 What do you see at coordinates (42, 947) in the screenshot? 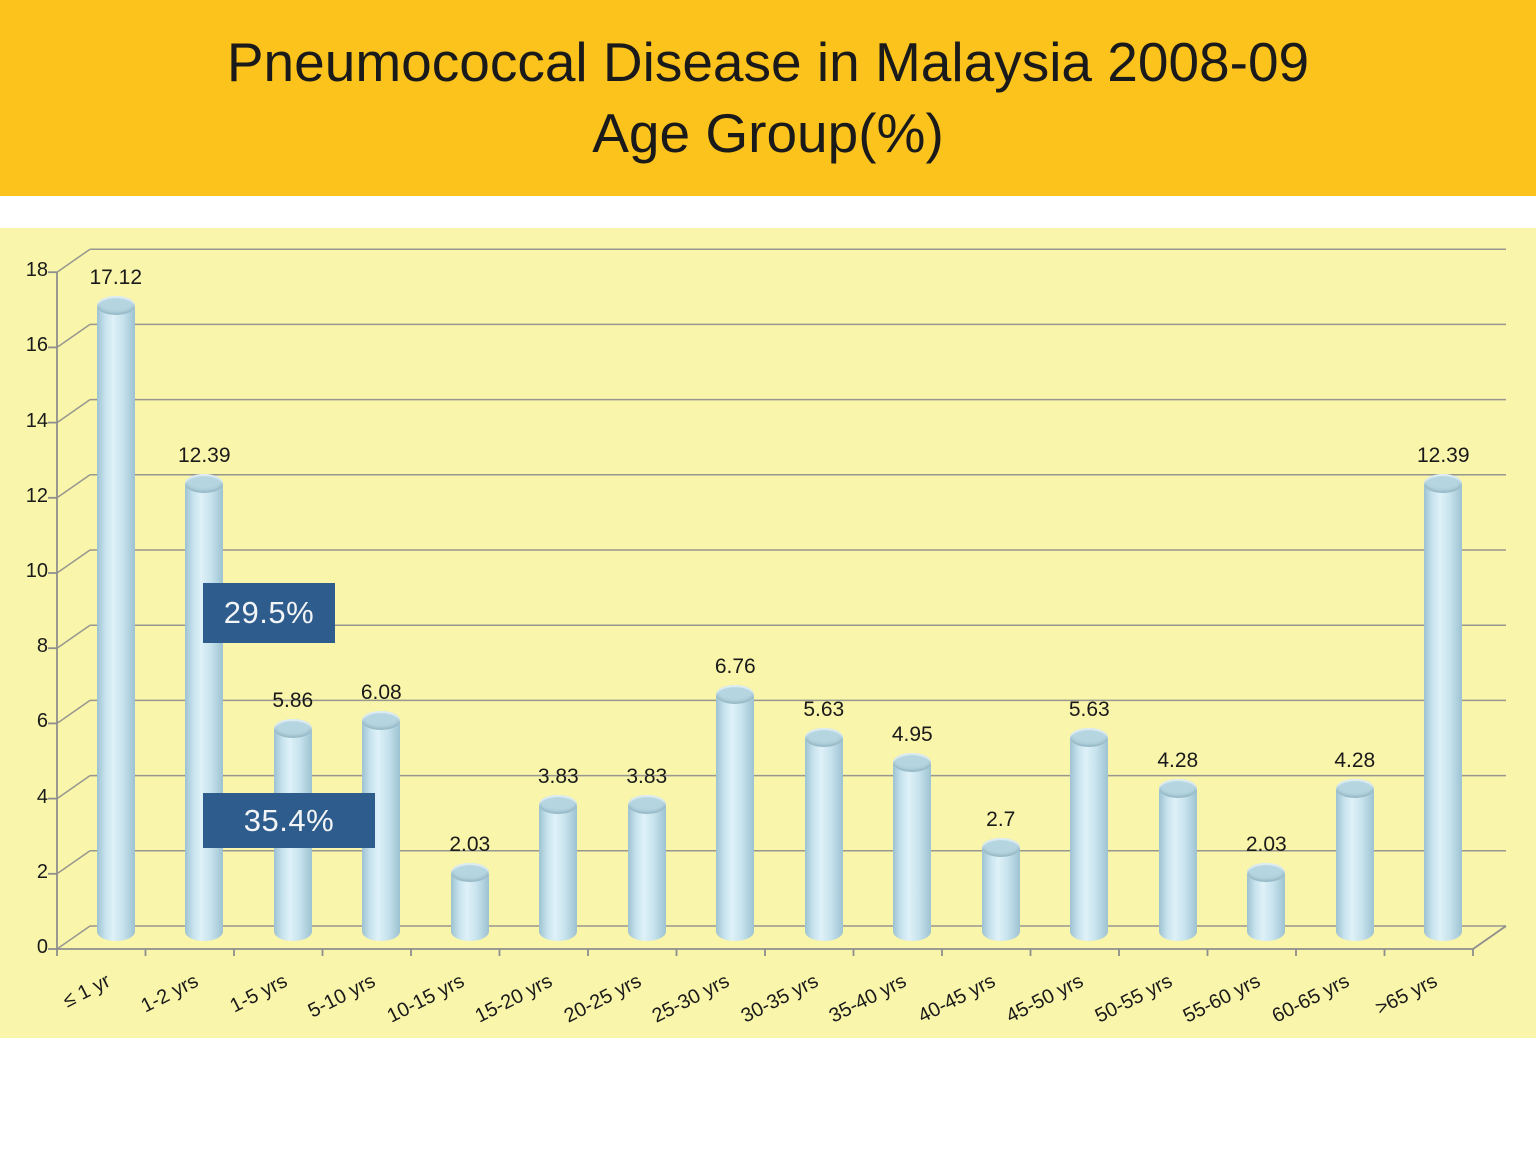
I see `y-axis-label: 0` at bounding box center [42, 947].